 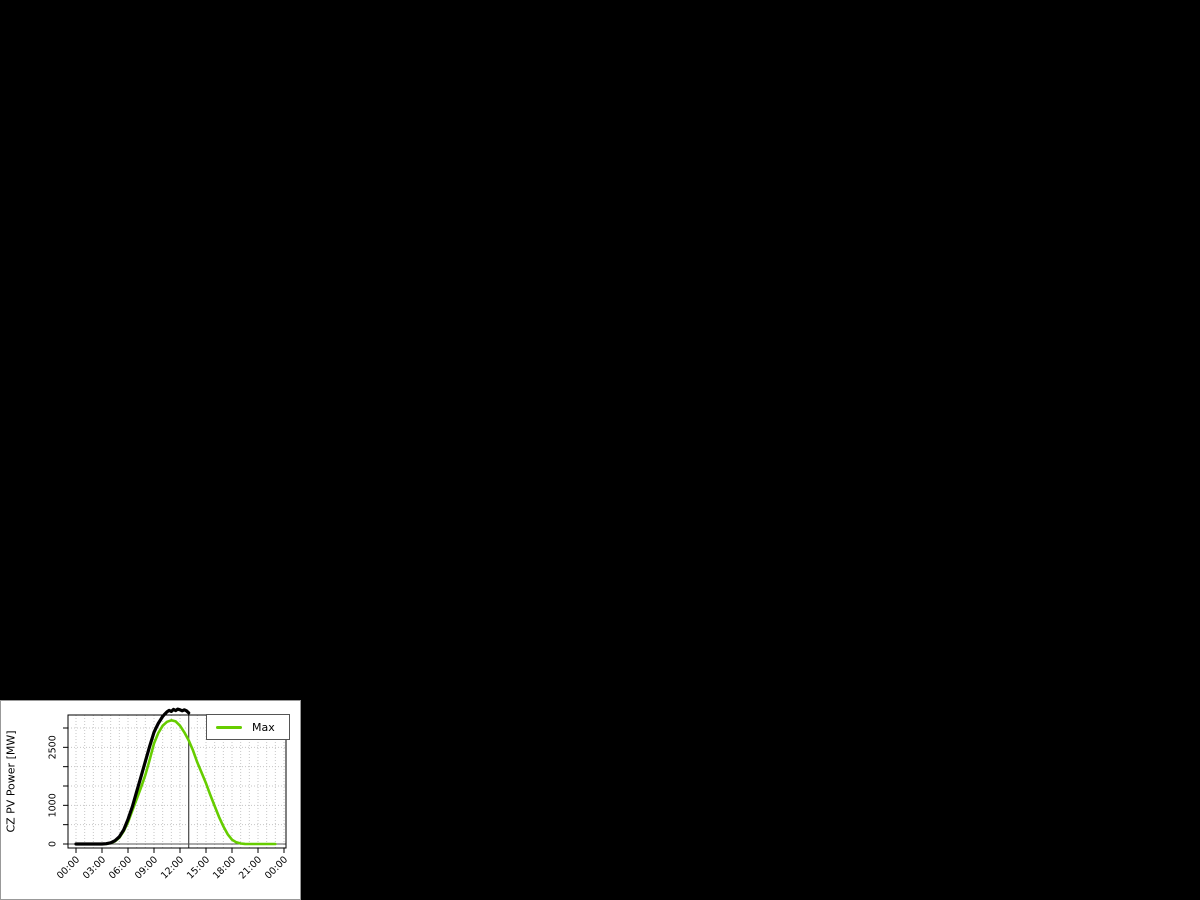 What do you see at coordinates (11, 781) in the screenshot?
I see `y-axis-title: CZ PV Power [MW]` at bounding box center [11, 781].